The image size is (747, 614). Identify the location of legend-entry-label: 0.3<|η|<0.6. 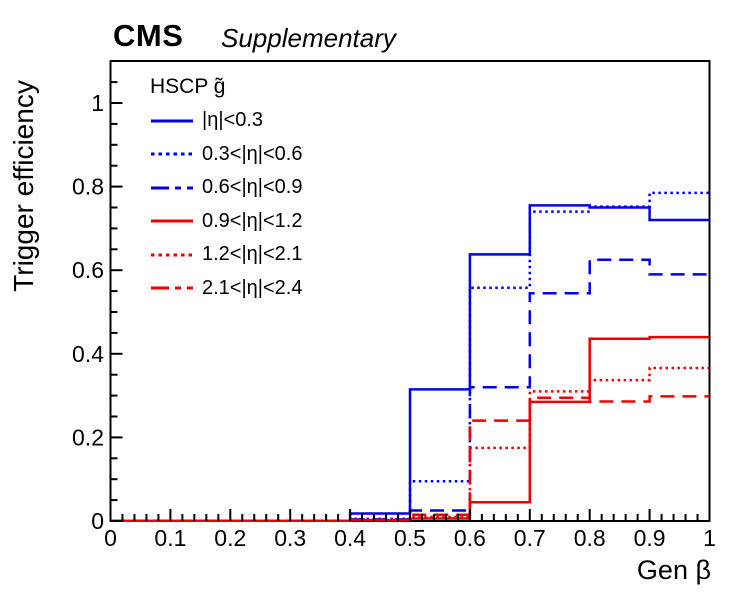
(252, 153).